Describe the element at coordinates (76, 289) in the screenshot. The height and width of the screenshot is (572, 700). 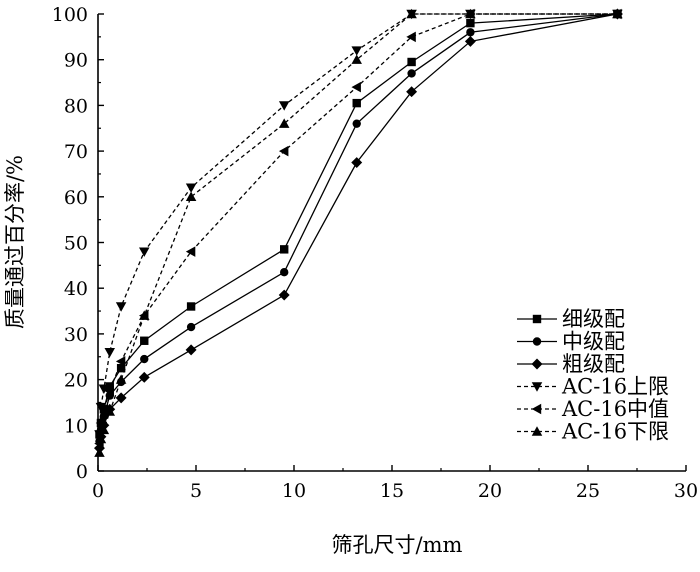
I see `y-tick-label: 40` at that location.